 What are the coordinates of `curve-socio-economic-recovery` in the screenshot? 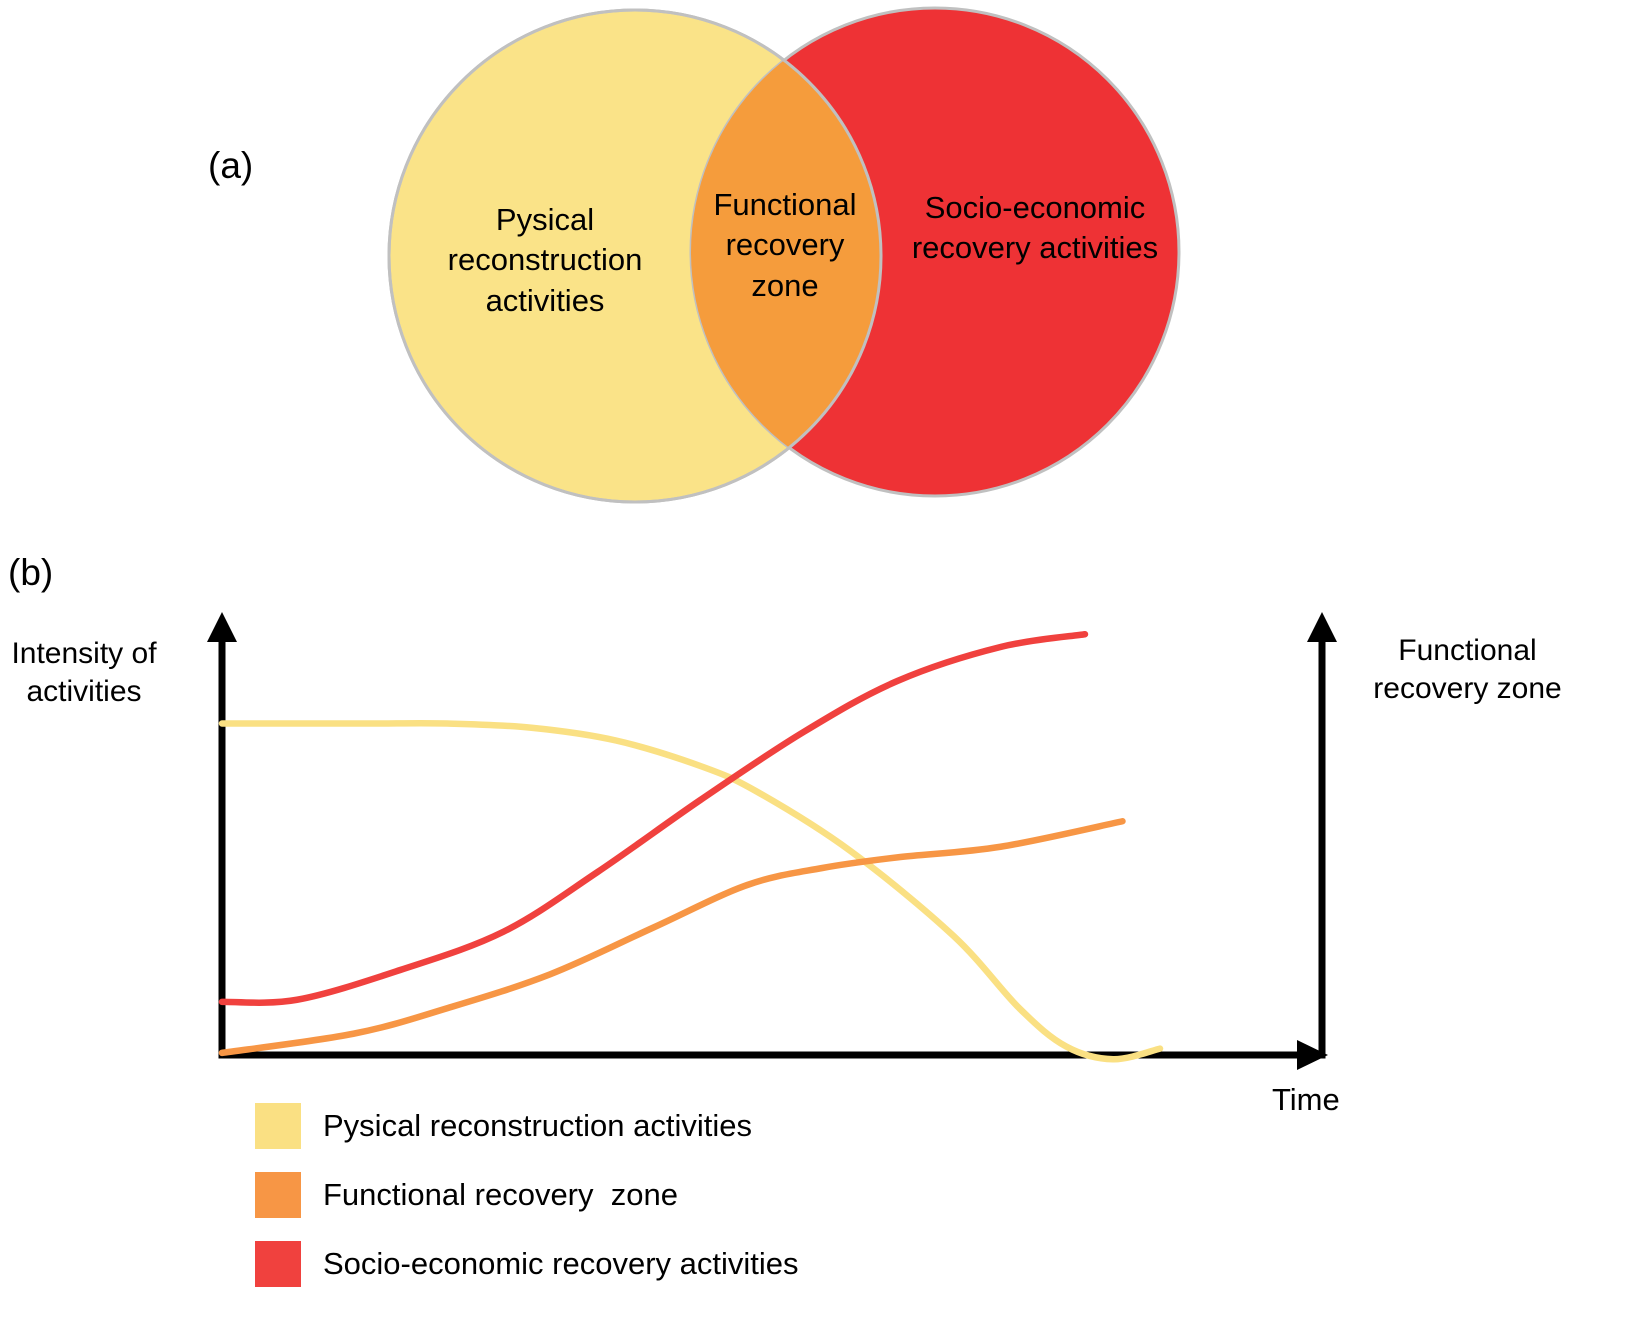 It's located at (653, 818).